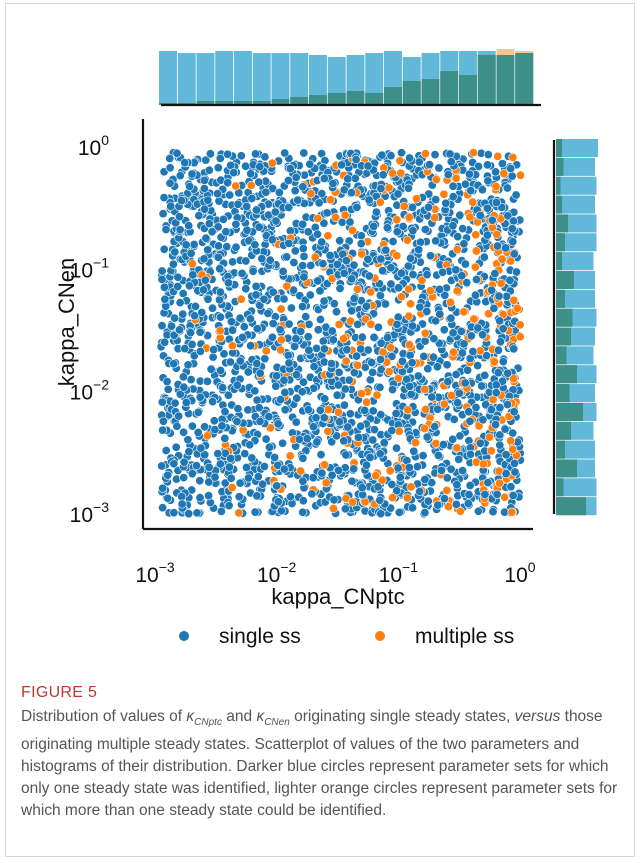 This screenshot has width=643, height=863. What do you see at coordinates (277, 573) in the screenshot?
I see `x-tick-label: 10⁻²` at bounding box center [277, 573].